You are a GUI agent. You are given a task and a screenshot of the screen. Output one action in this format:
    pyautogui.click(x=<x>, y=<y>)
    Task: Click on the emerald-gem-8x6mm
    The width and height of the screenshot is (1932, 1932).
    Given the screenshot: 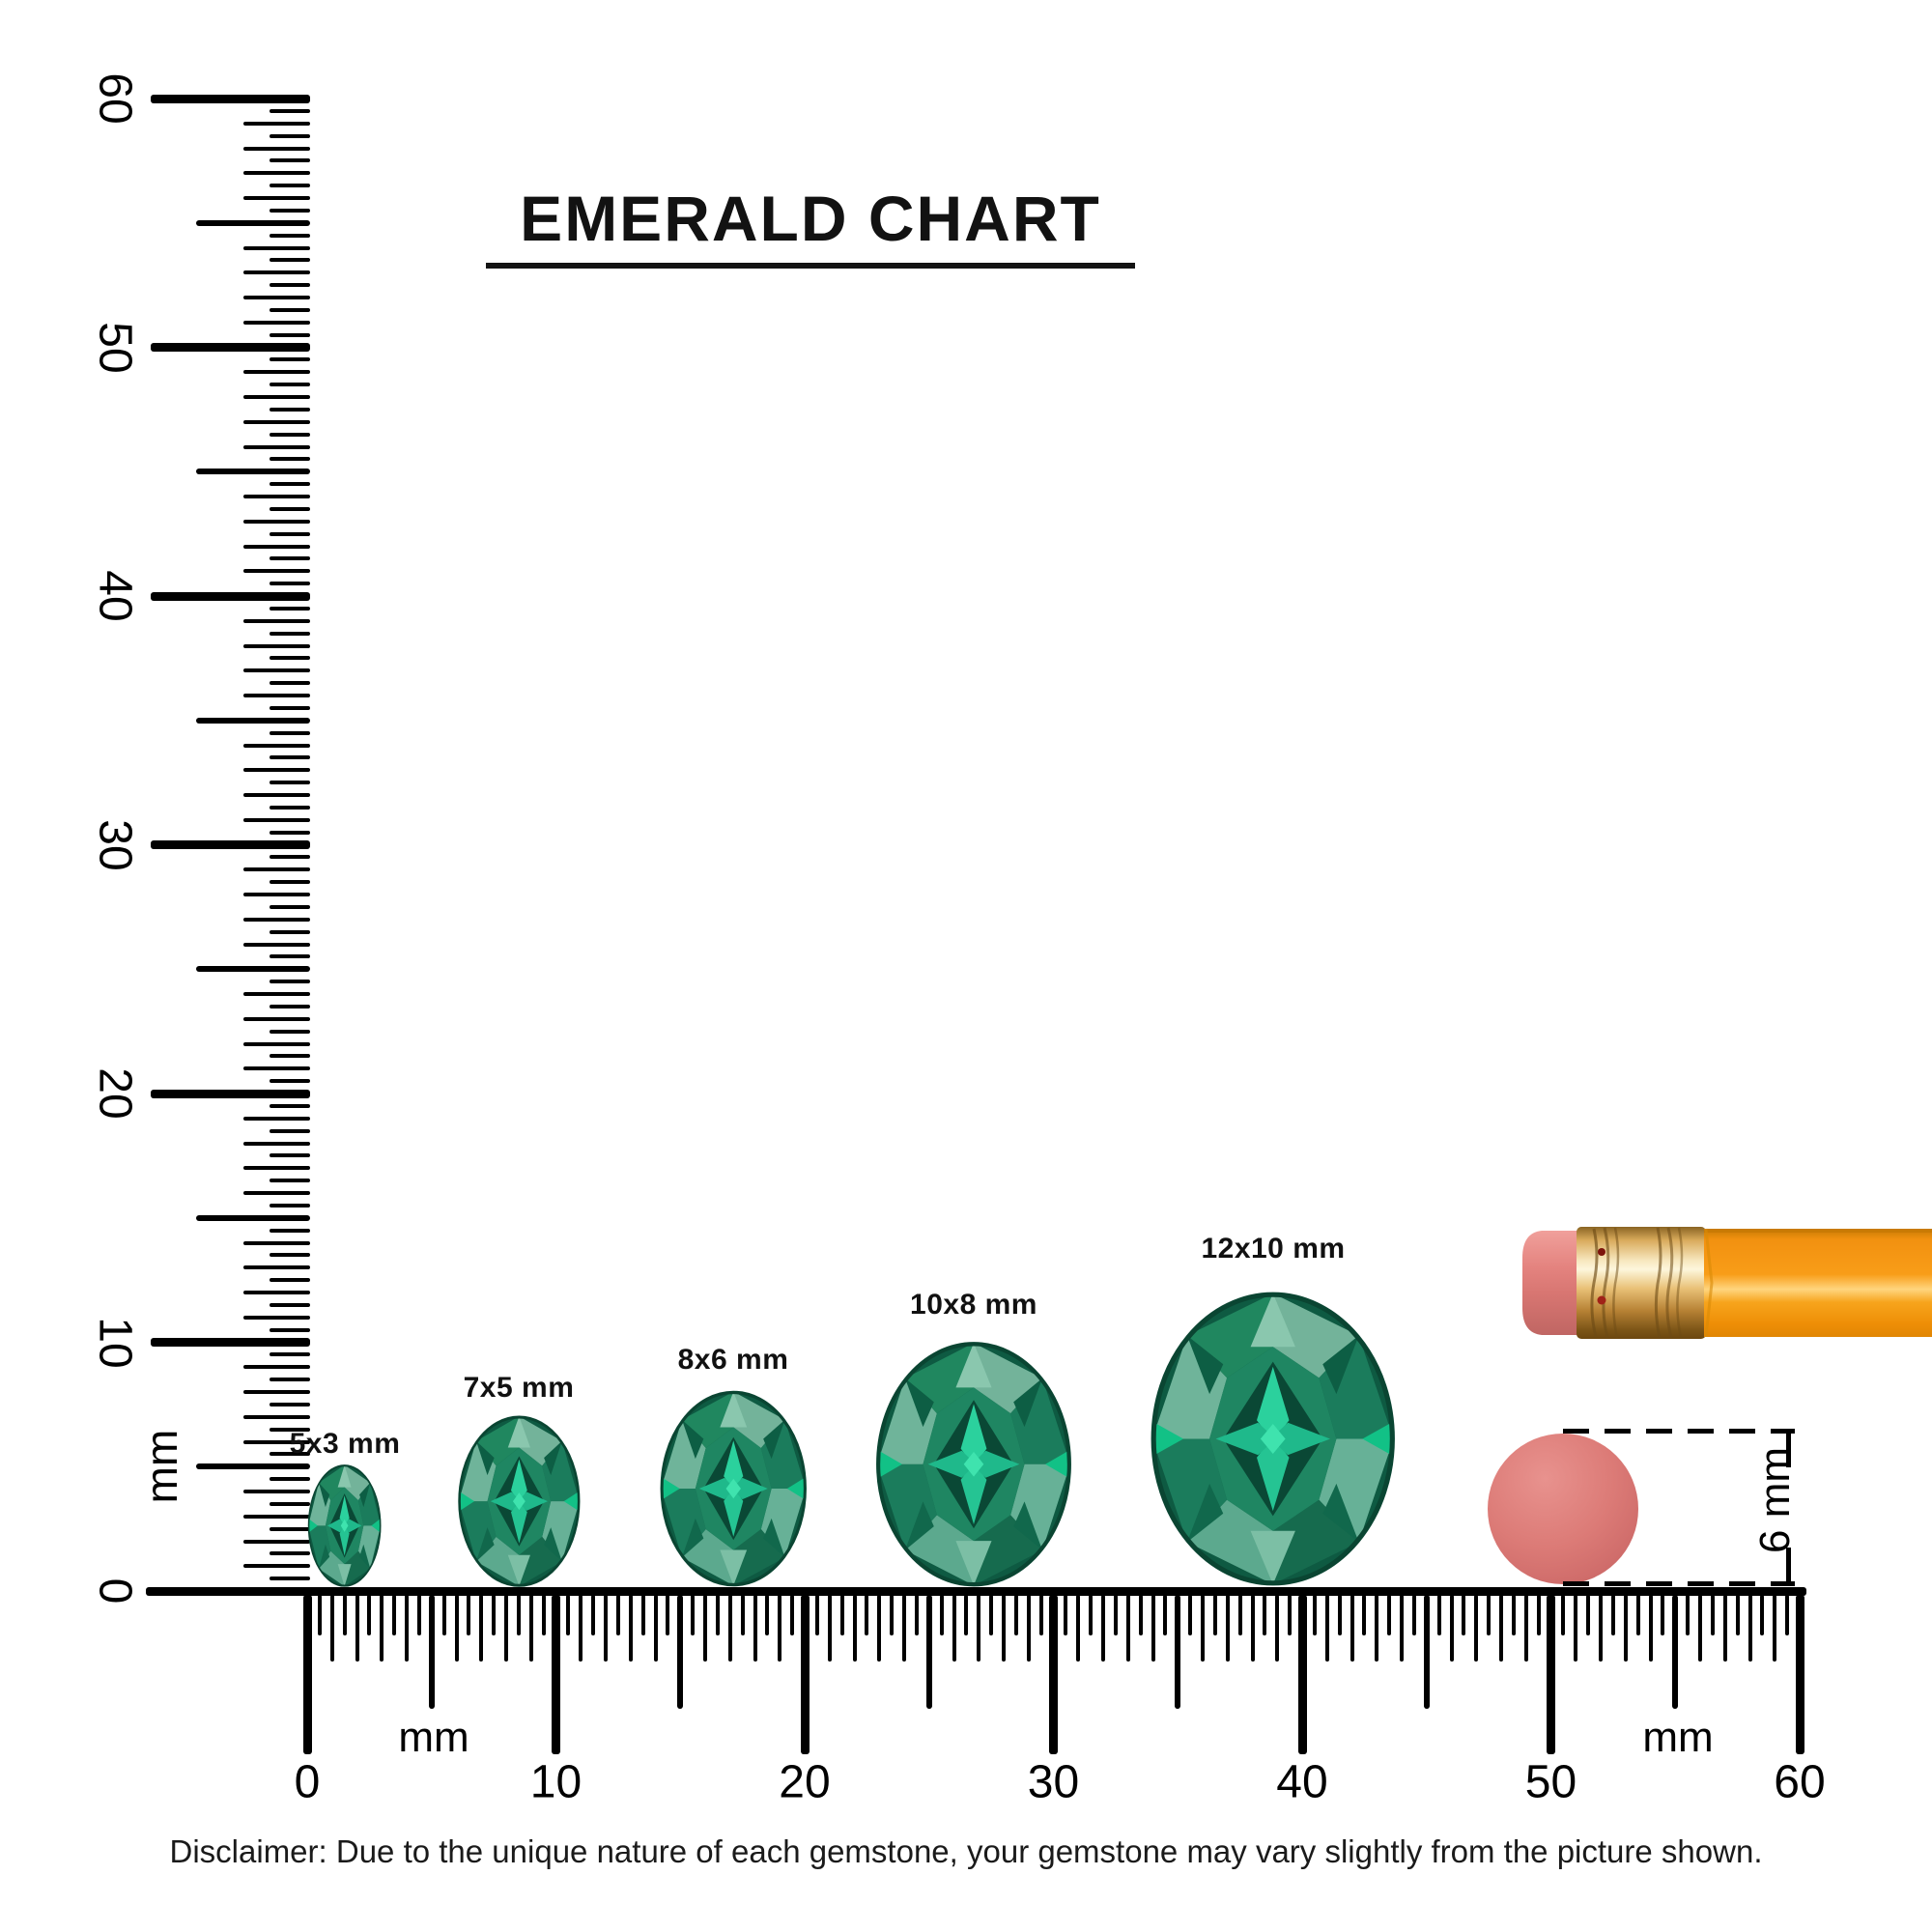 What is the action you would take?
    pyautogui.click(x=733, y=1488)
    